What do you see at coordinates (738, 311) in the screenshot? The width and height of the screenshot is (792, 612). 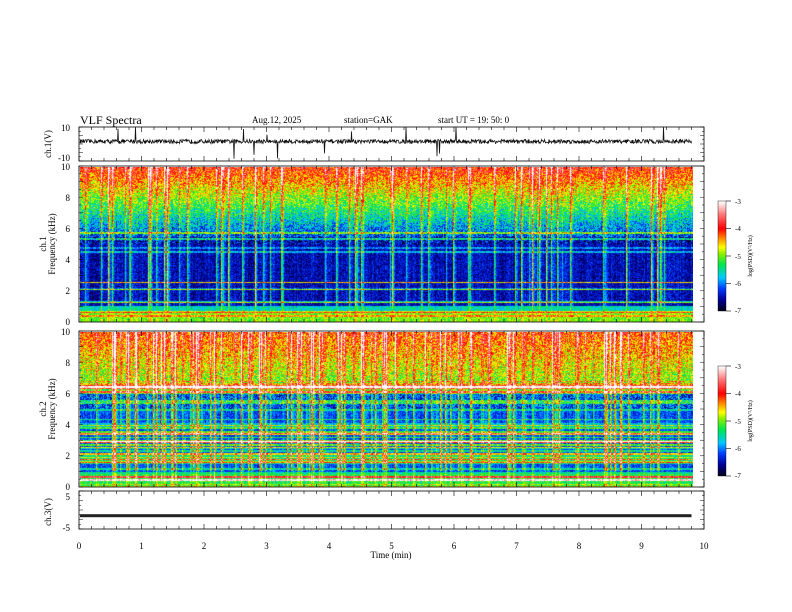 I see `colorbar1-tick: -7` at bounding box center [738, 311].